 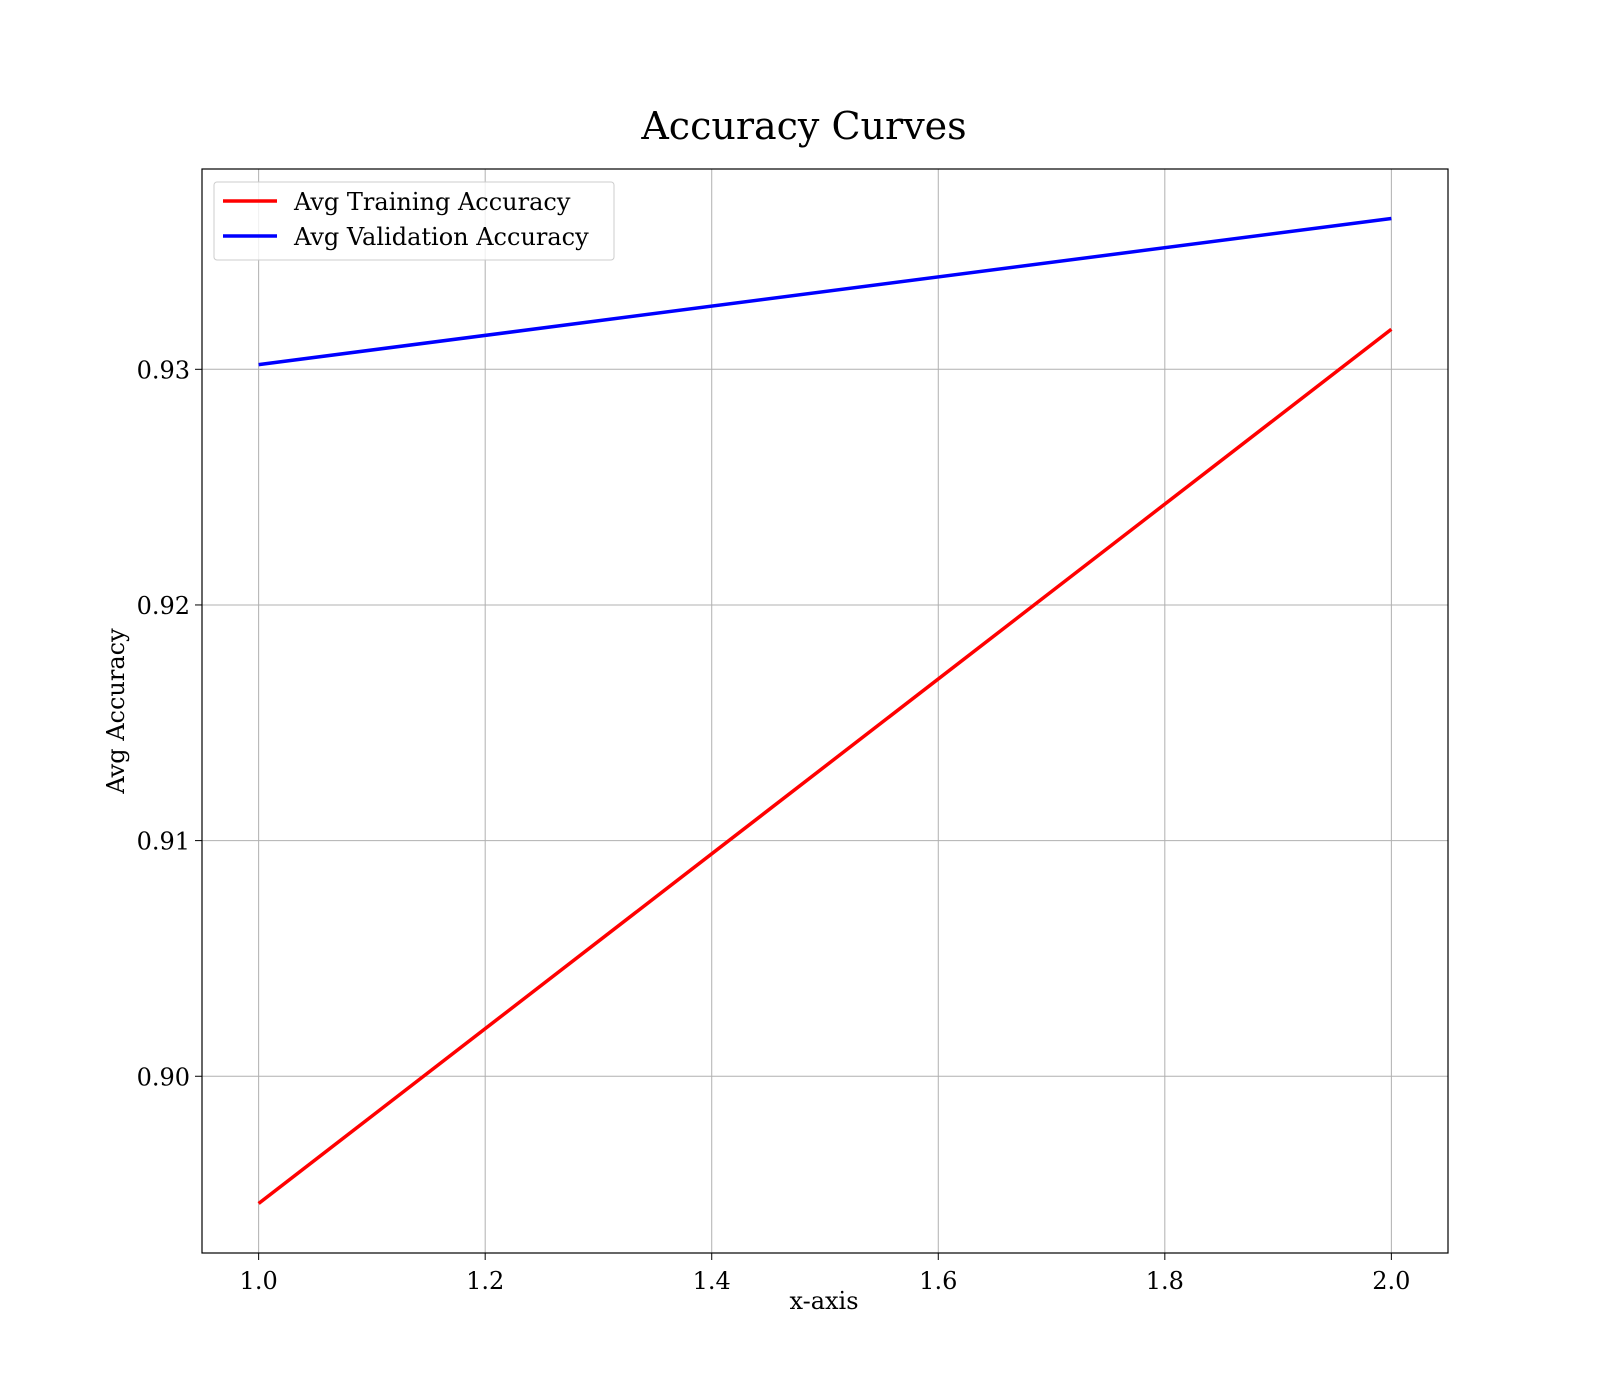 What do you see at coordinates (823, 1301) in the screenshot?
I see `x-axis-label: x-axis` at bounding box center [823, 1301].